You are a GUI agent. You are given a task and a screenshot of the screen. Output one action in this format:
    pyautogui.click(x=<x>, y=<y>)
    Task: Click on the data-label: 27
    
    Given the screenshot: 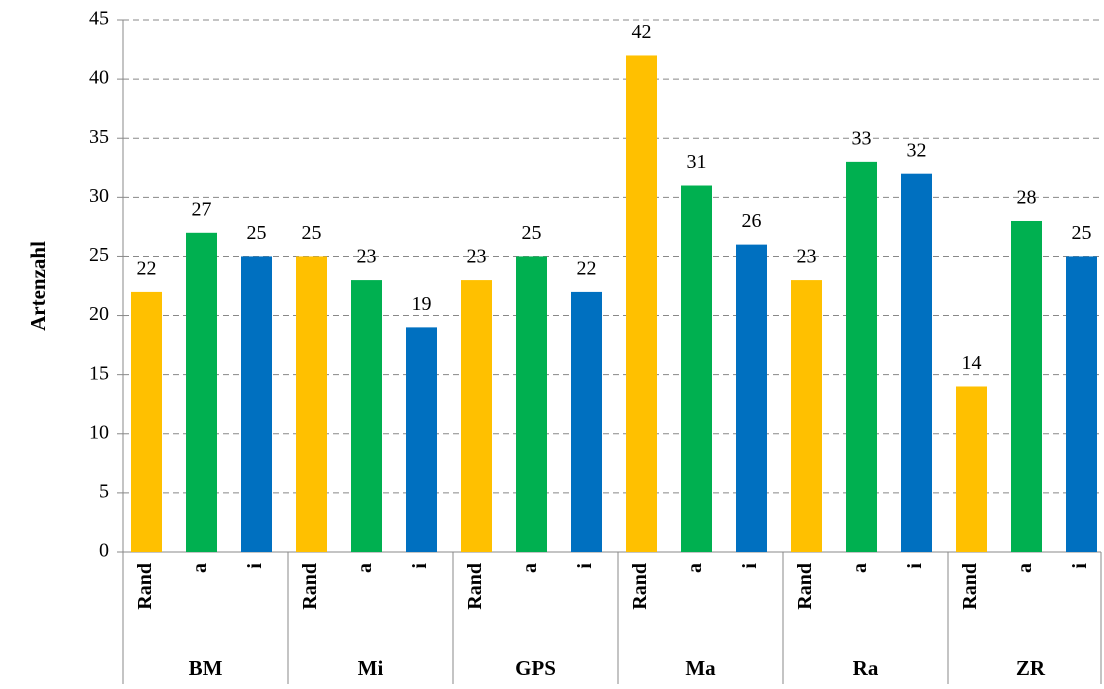 What is the action you would take?
    pyautogui.click(x=202, y=209)
    